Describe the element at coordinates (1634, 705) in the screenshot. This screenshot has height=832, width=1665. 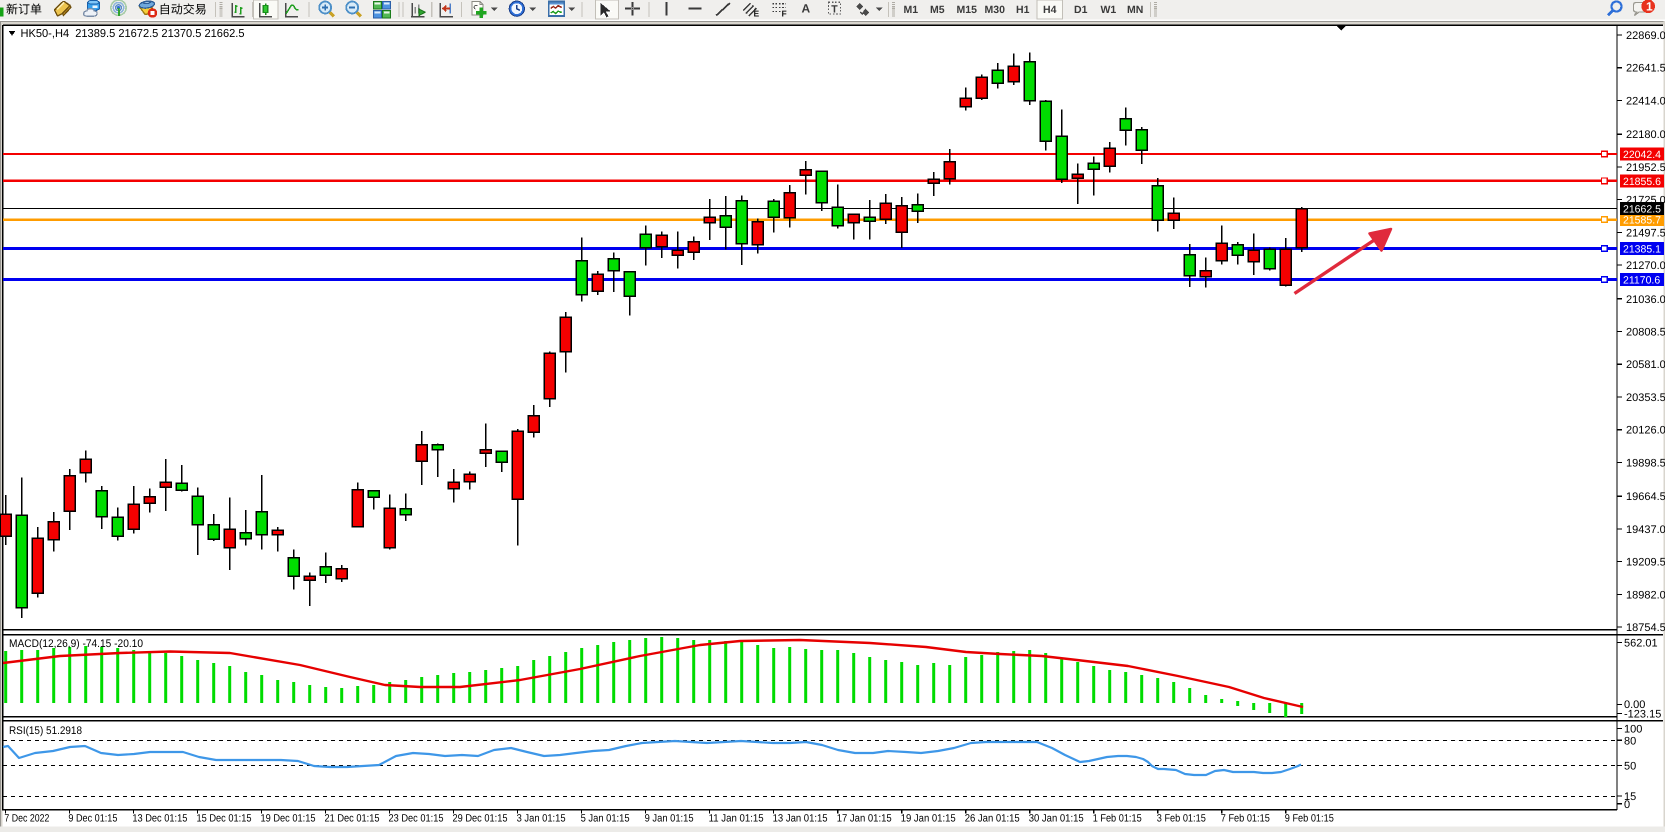
I see `svg-text: 0.00` at that location.